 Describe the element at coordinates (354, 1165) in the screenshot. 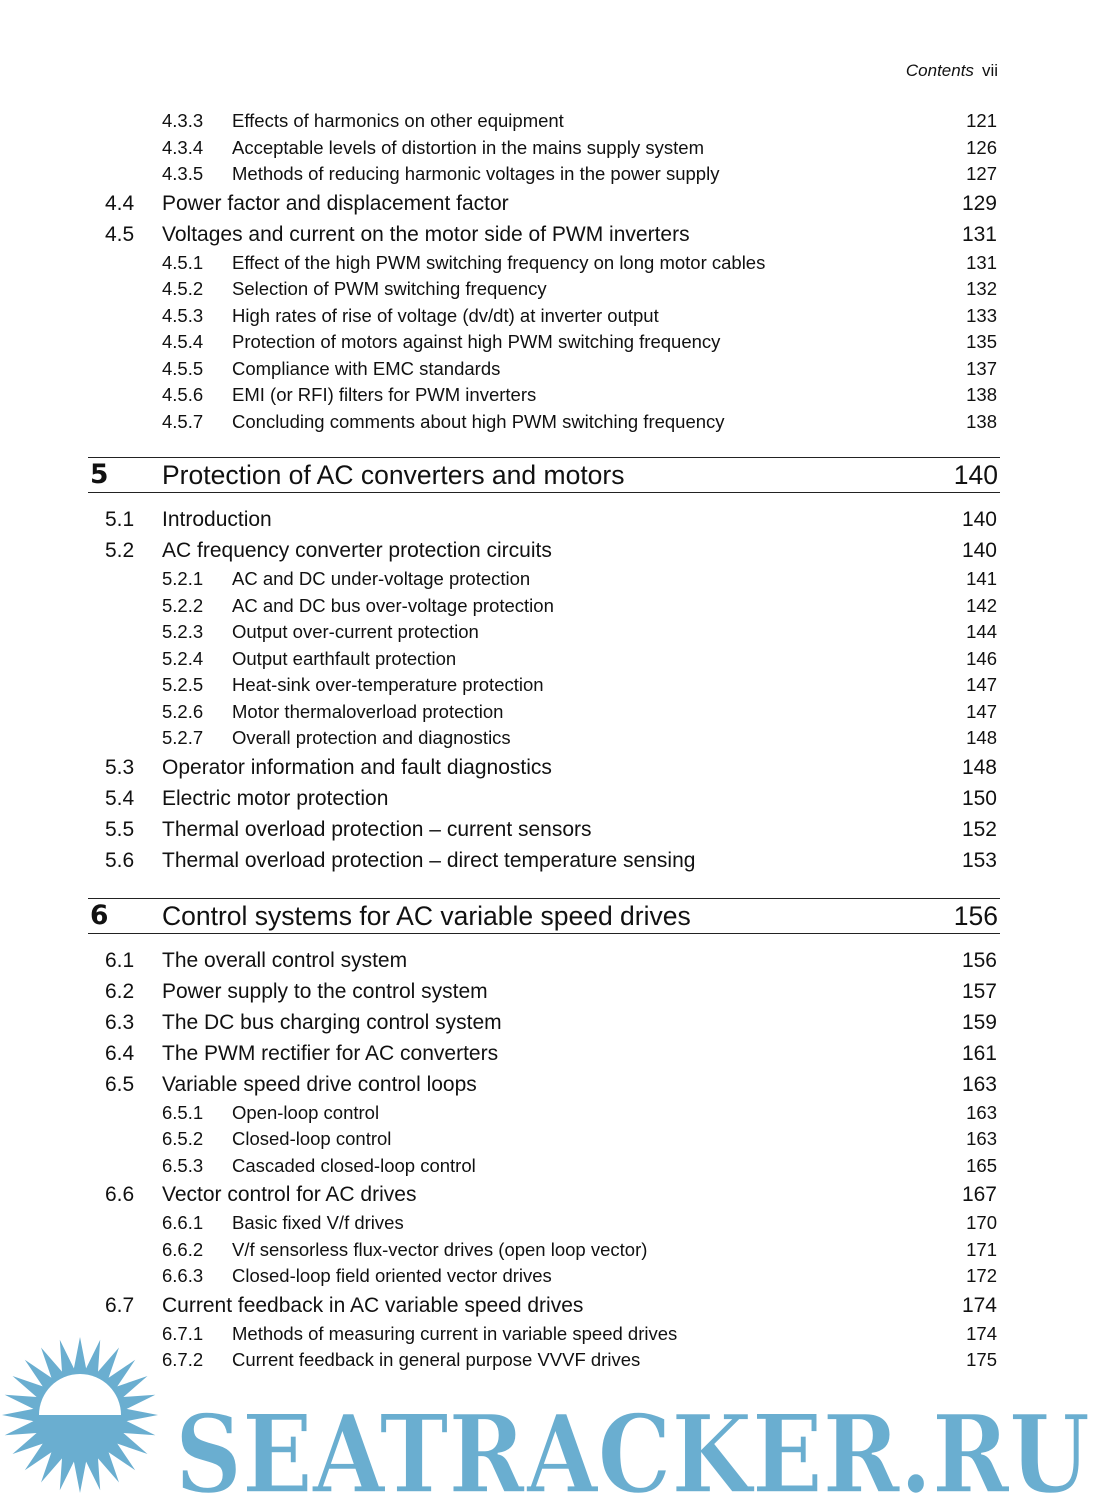

I see `entry-title: Cascaded closed-loop control` at that location.